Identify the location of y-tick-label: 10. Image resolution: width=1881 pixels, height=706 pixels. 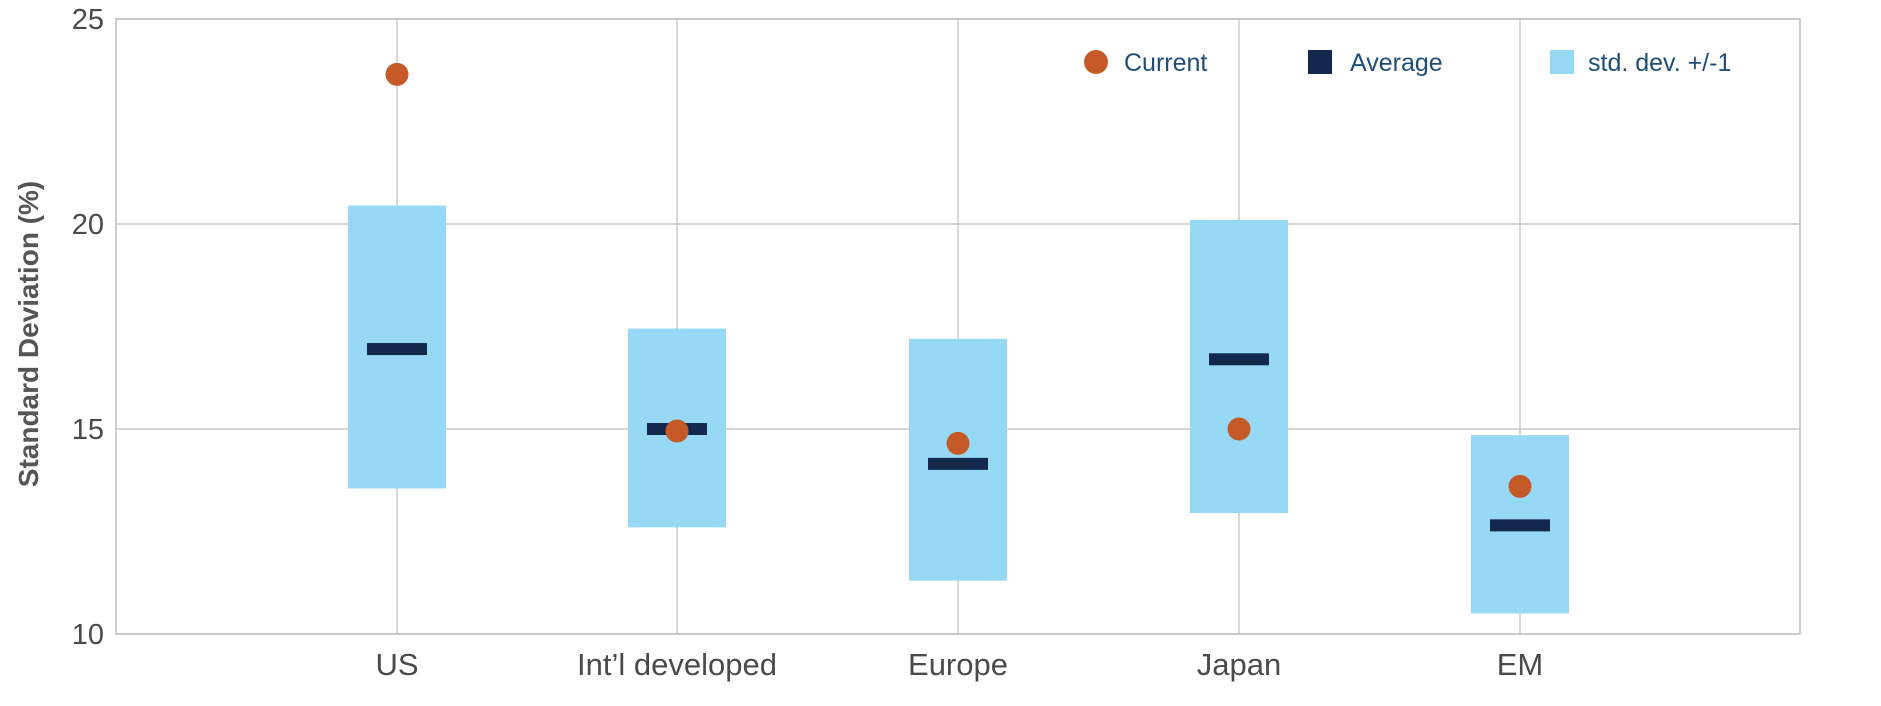
(88, 635).